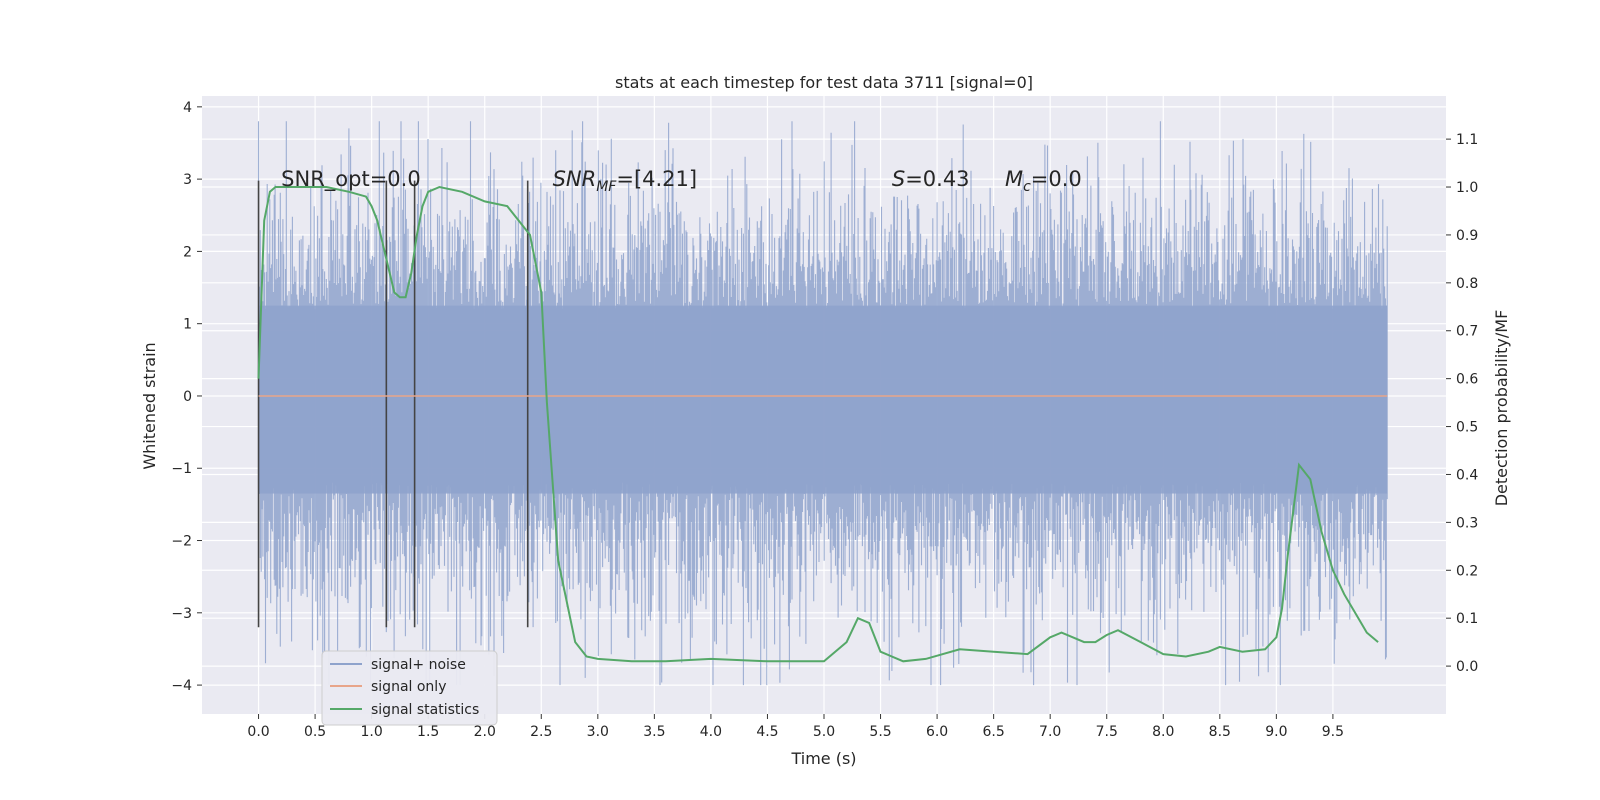 The width and height of the screenshot is (1600, 800). Describe the element at coordinates (931, 179) in the screenshot. I see `annotation-2: S=0.43` at that location.